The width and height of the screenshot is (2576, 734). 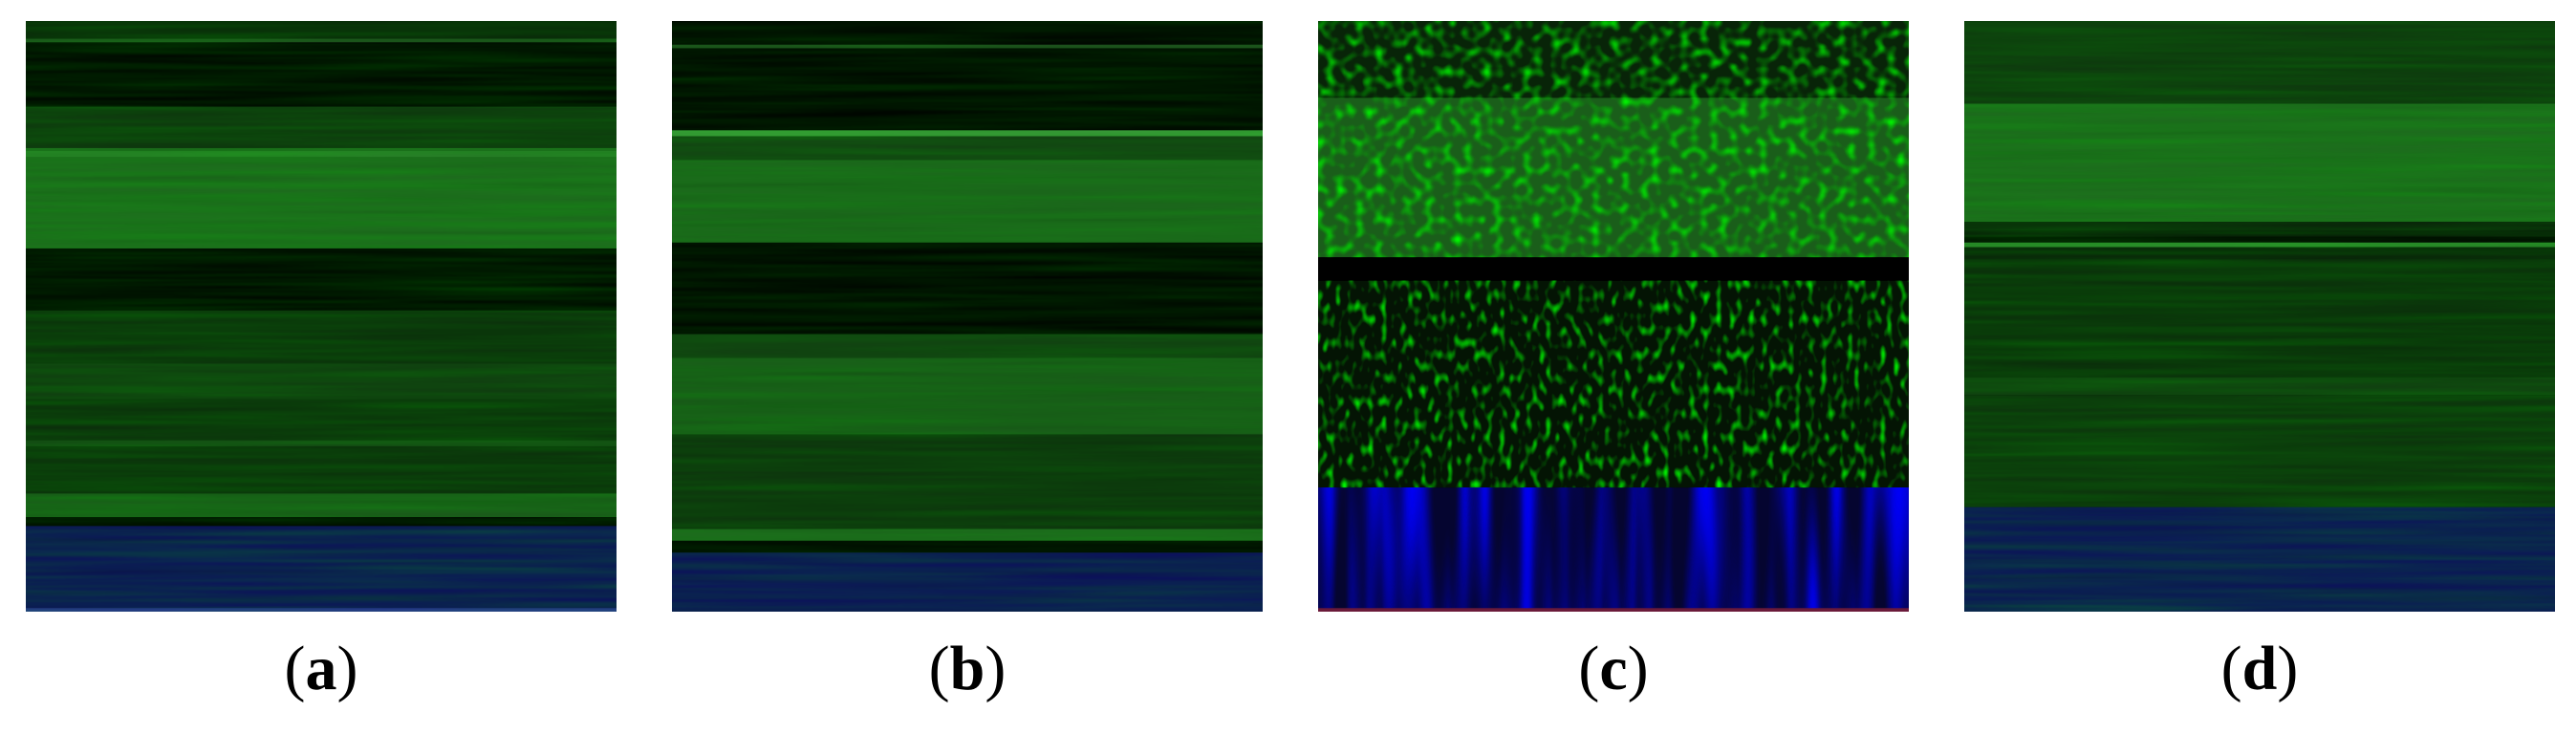 I want to click on panel-d-caption: (d), so click(x=2259, y=668).